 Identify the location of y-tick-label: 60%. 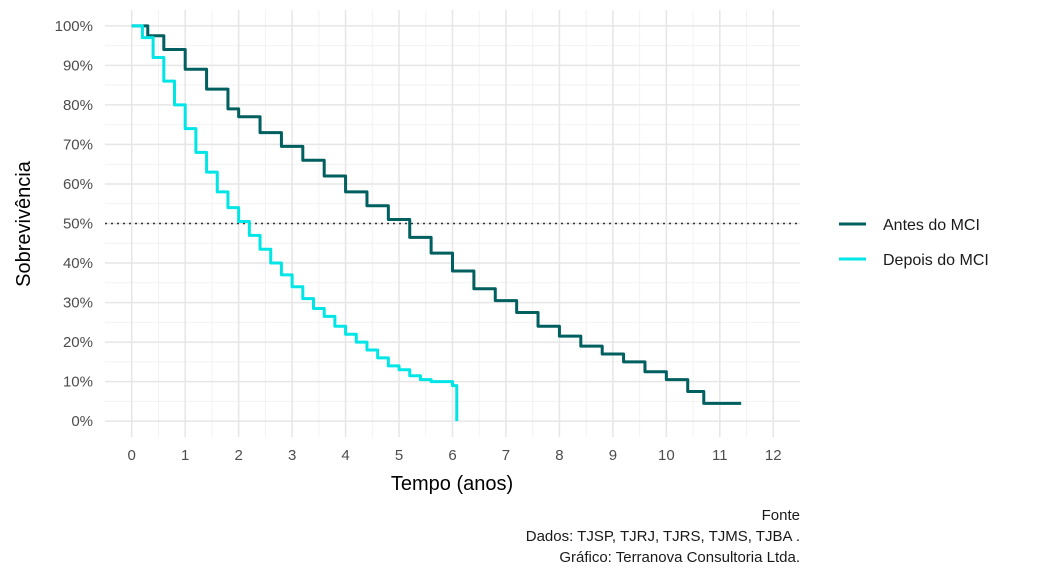
(78, 184).